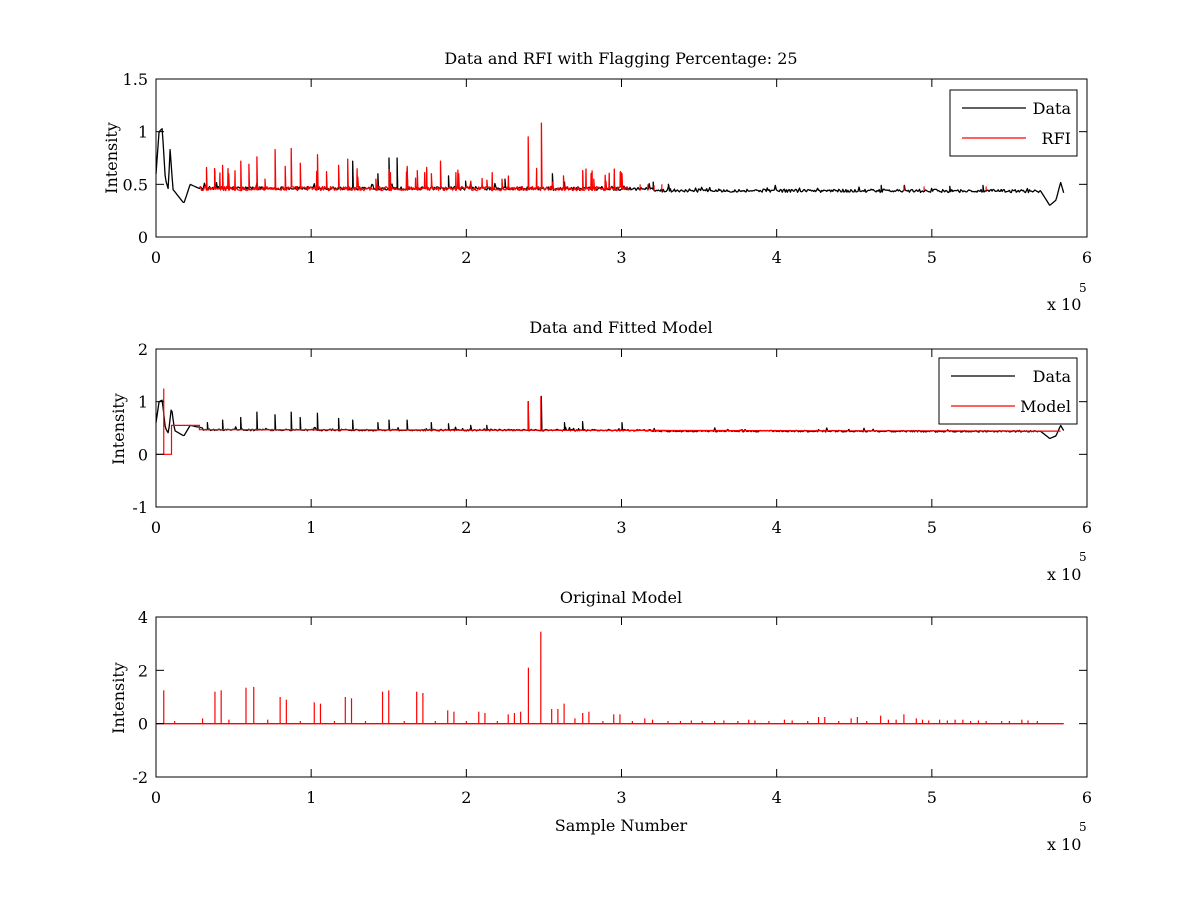 The height and width of the screenshot is (900, 1200). I want to click on legend-label: Model, so click(1045, 406).